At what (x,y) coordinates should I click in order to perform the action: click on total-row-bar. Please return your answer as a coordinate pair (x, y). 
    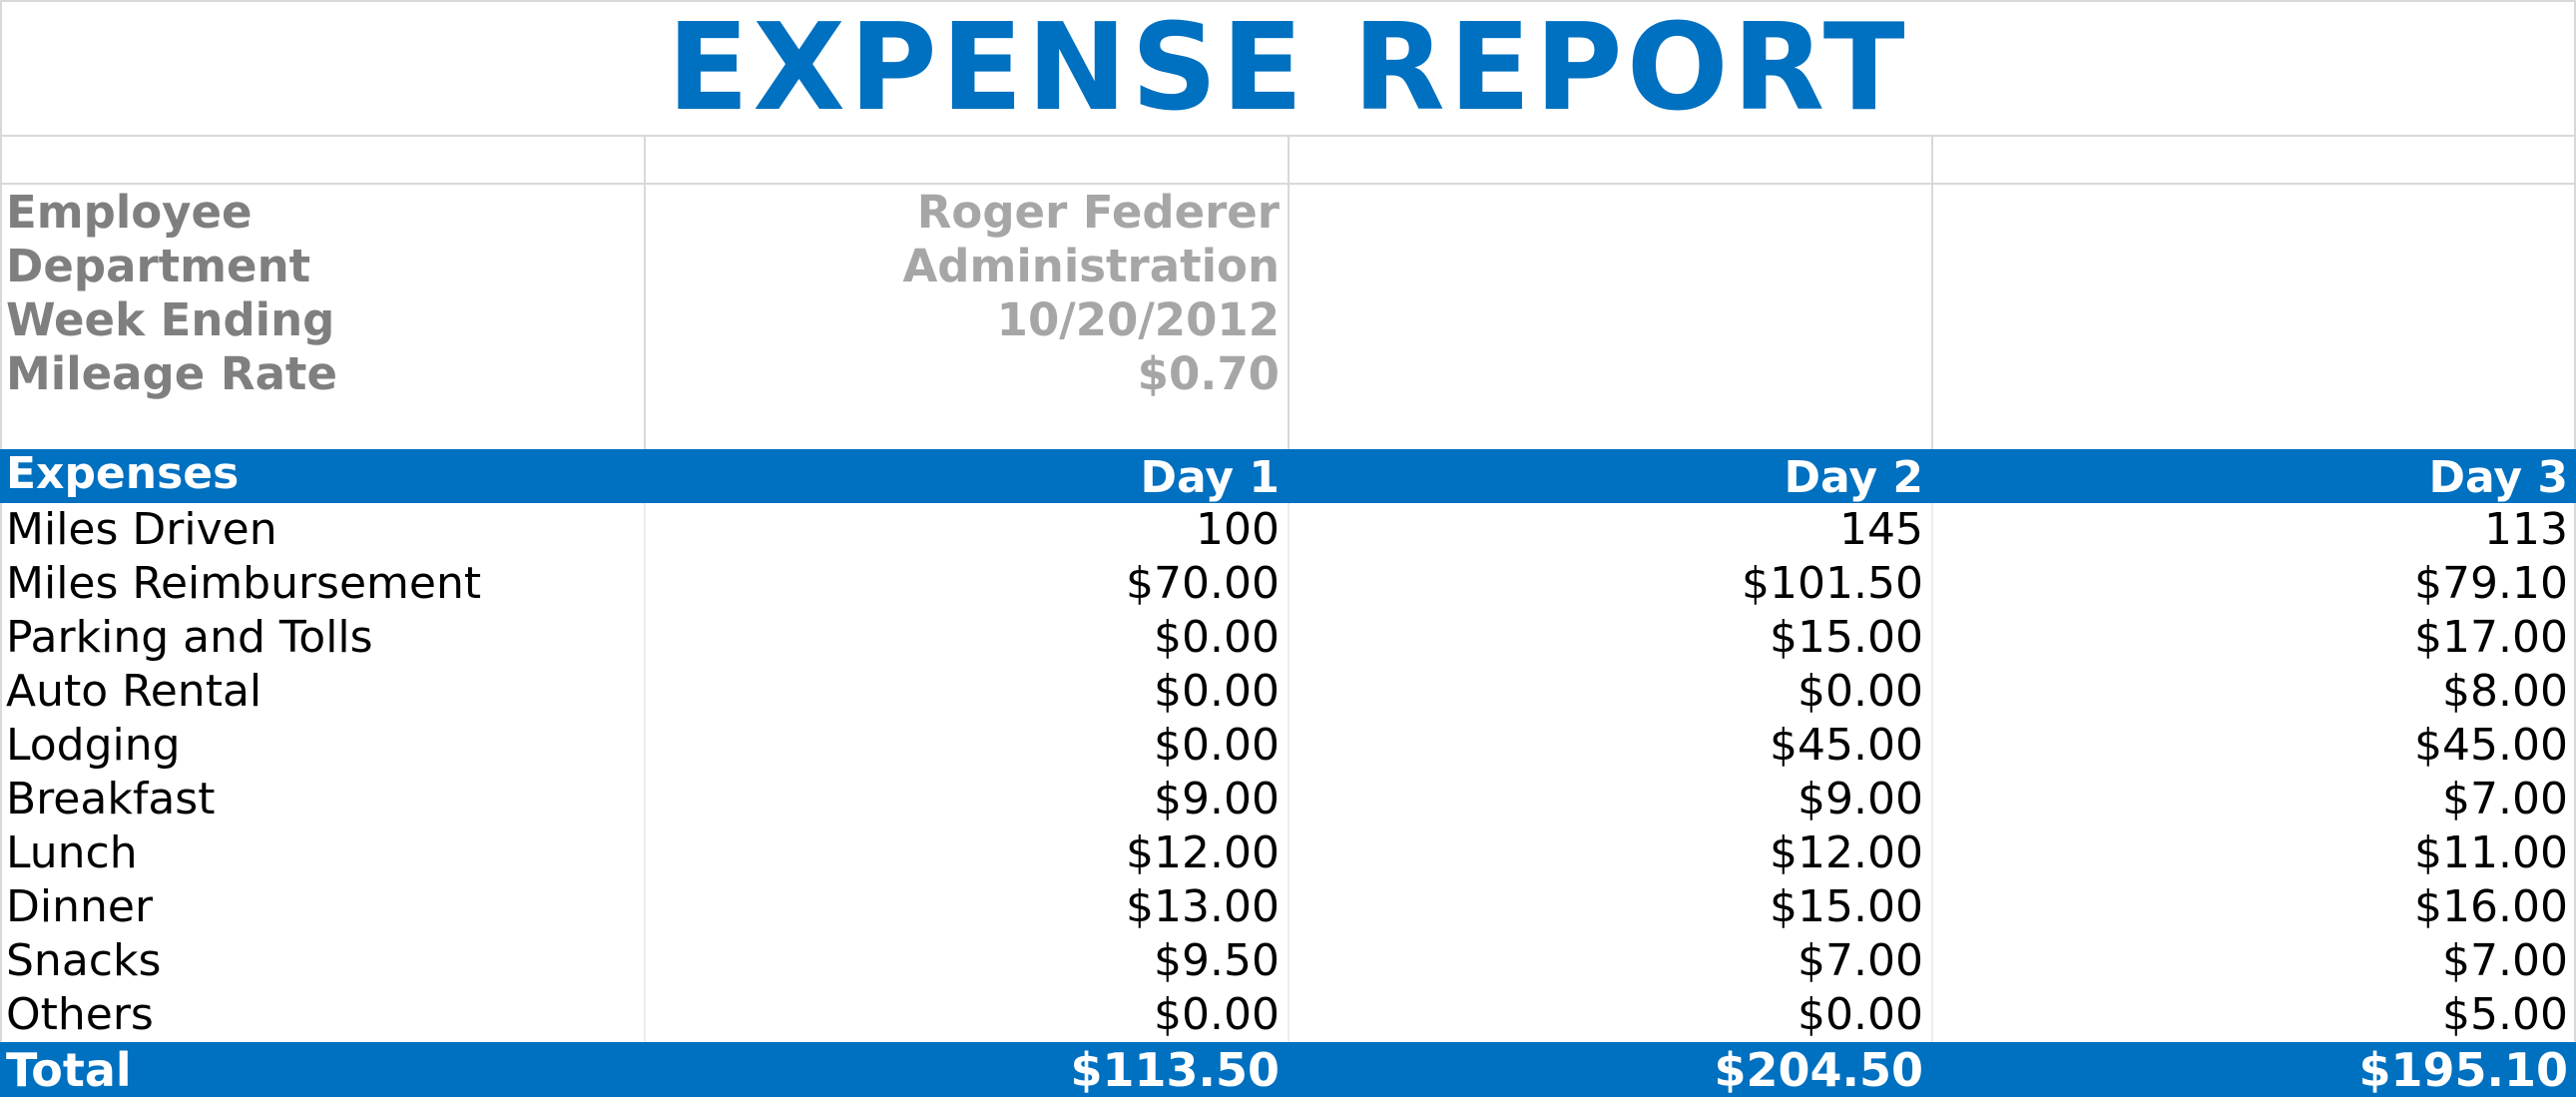
    Looking at the image, I should click on (1288, 1069).